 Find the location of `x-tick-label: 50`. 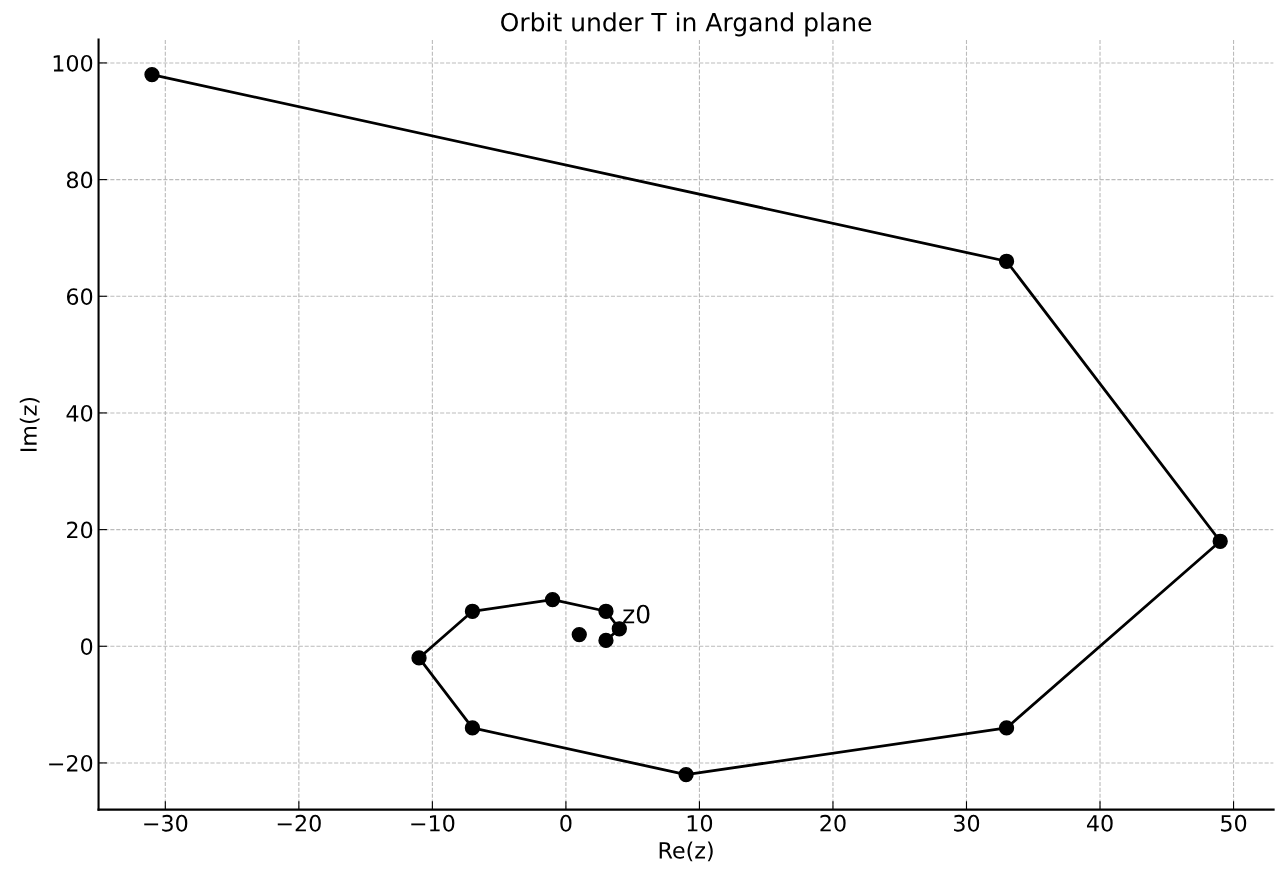

x-tick-label: 50 is located at coordinates (1234, 823).